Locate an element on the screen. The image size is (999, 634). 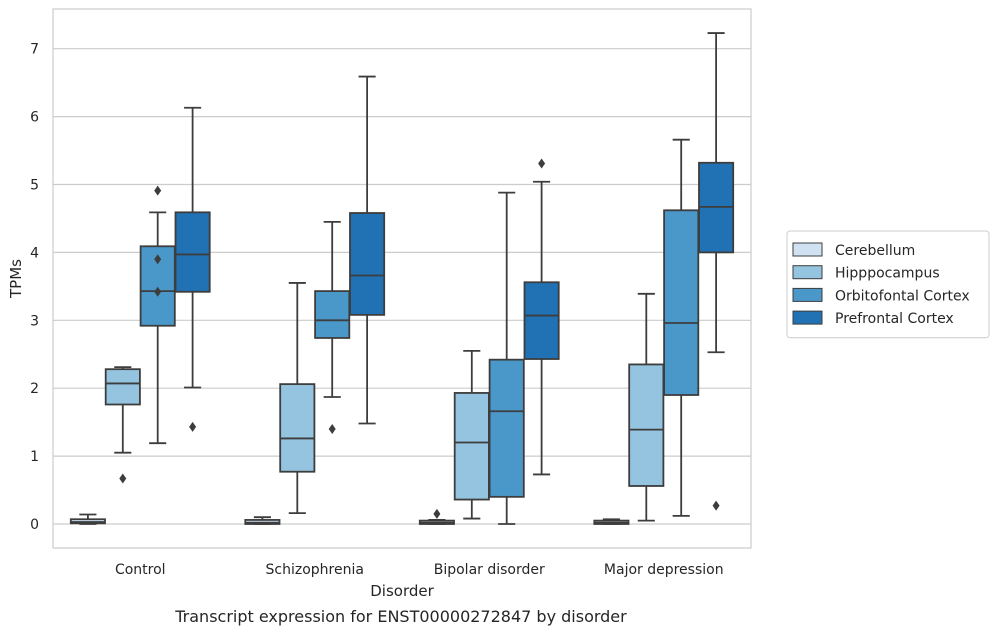
legend-label: Orbitofontal Cortex is located at coordinates (902, 296).